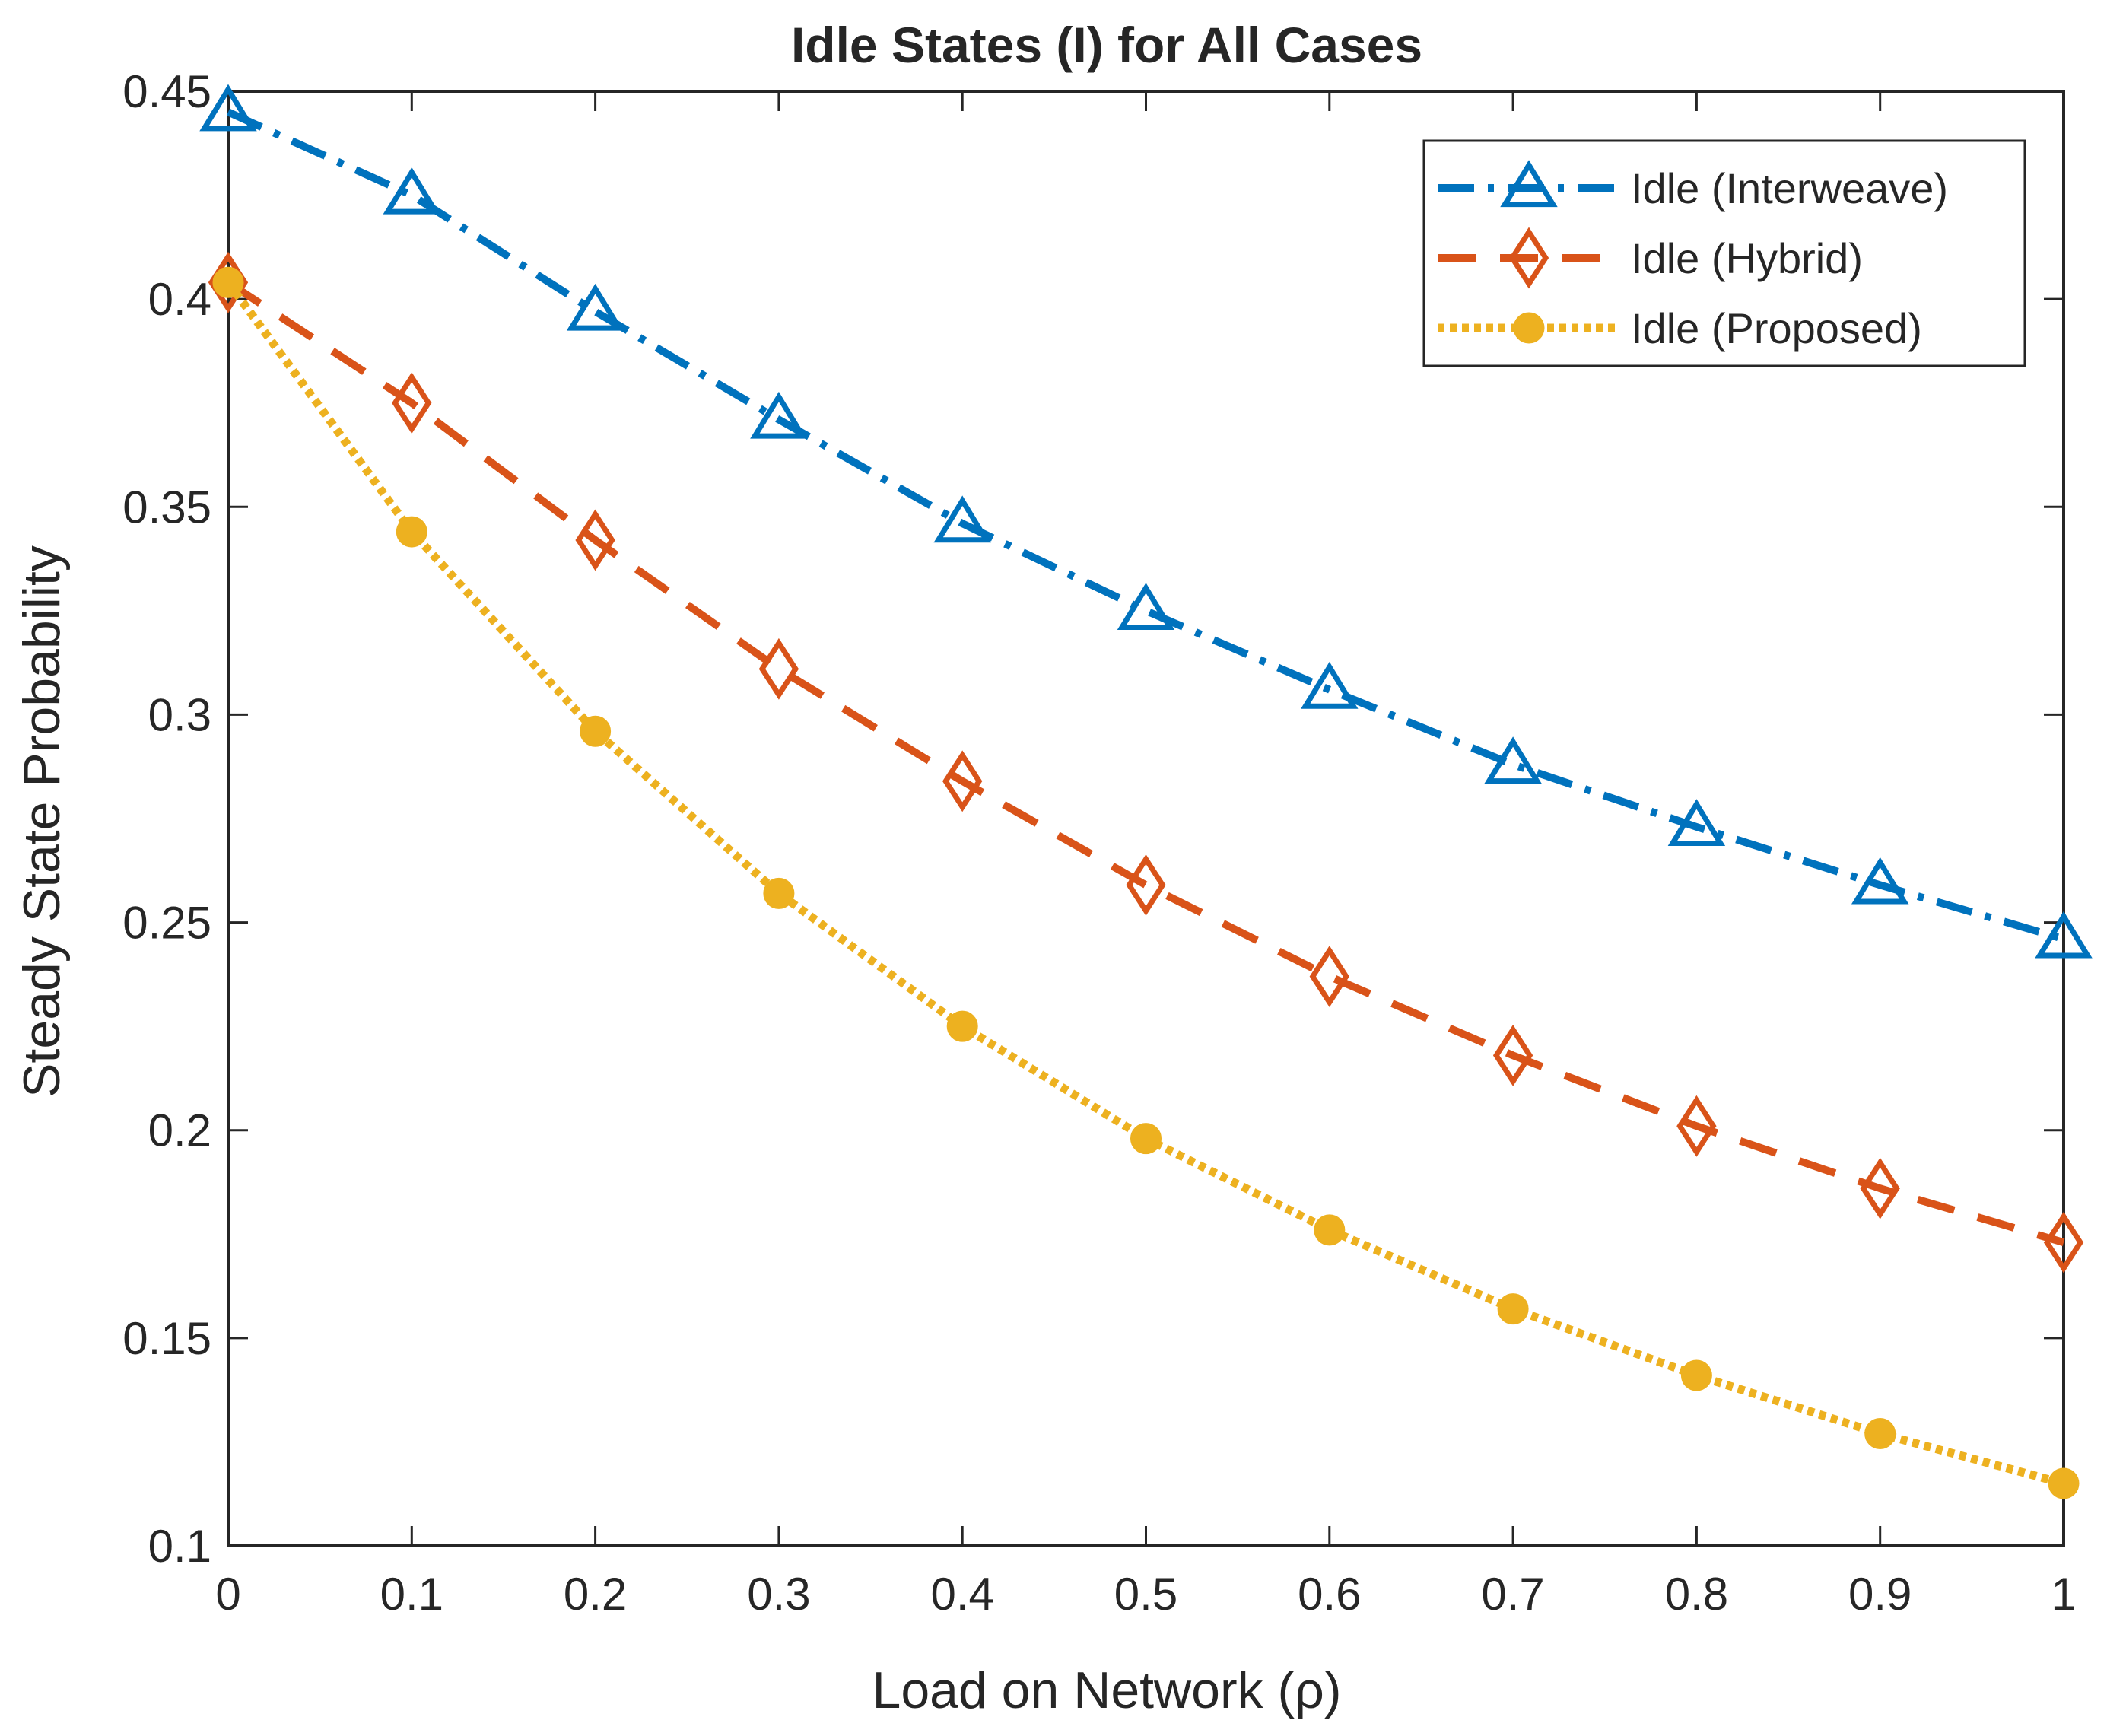  What do you see at coordinates (166, 508) in the screenshot?
I see `y-tick-label: 0.35` at bounding box center [166, 508].